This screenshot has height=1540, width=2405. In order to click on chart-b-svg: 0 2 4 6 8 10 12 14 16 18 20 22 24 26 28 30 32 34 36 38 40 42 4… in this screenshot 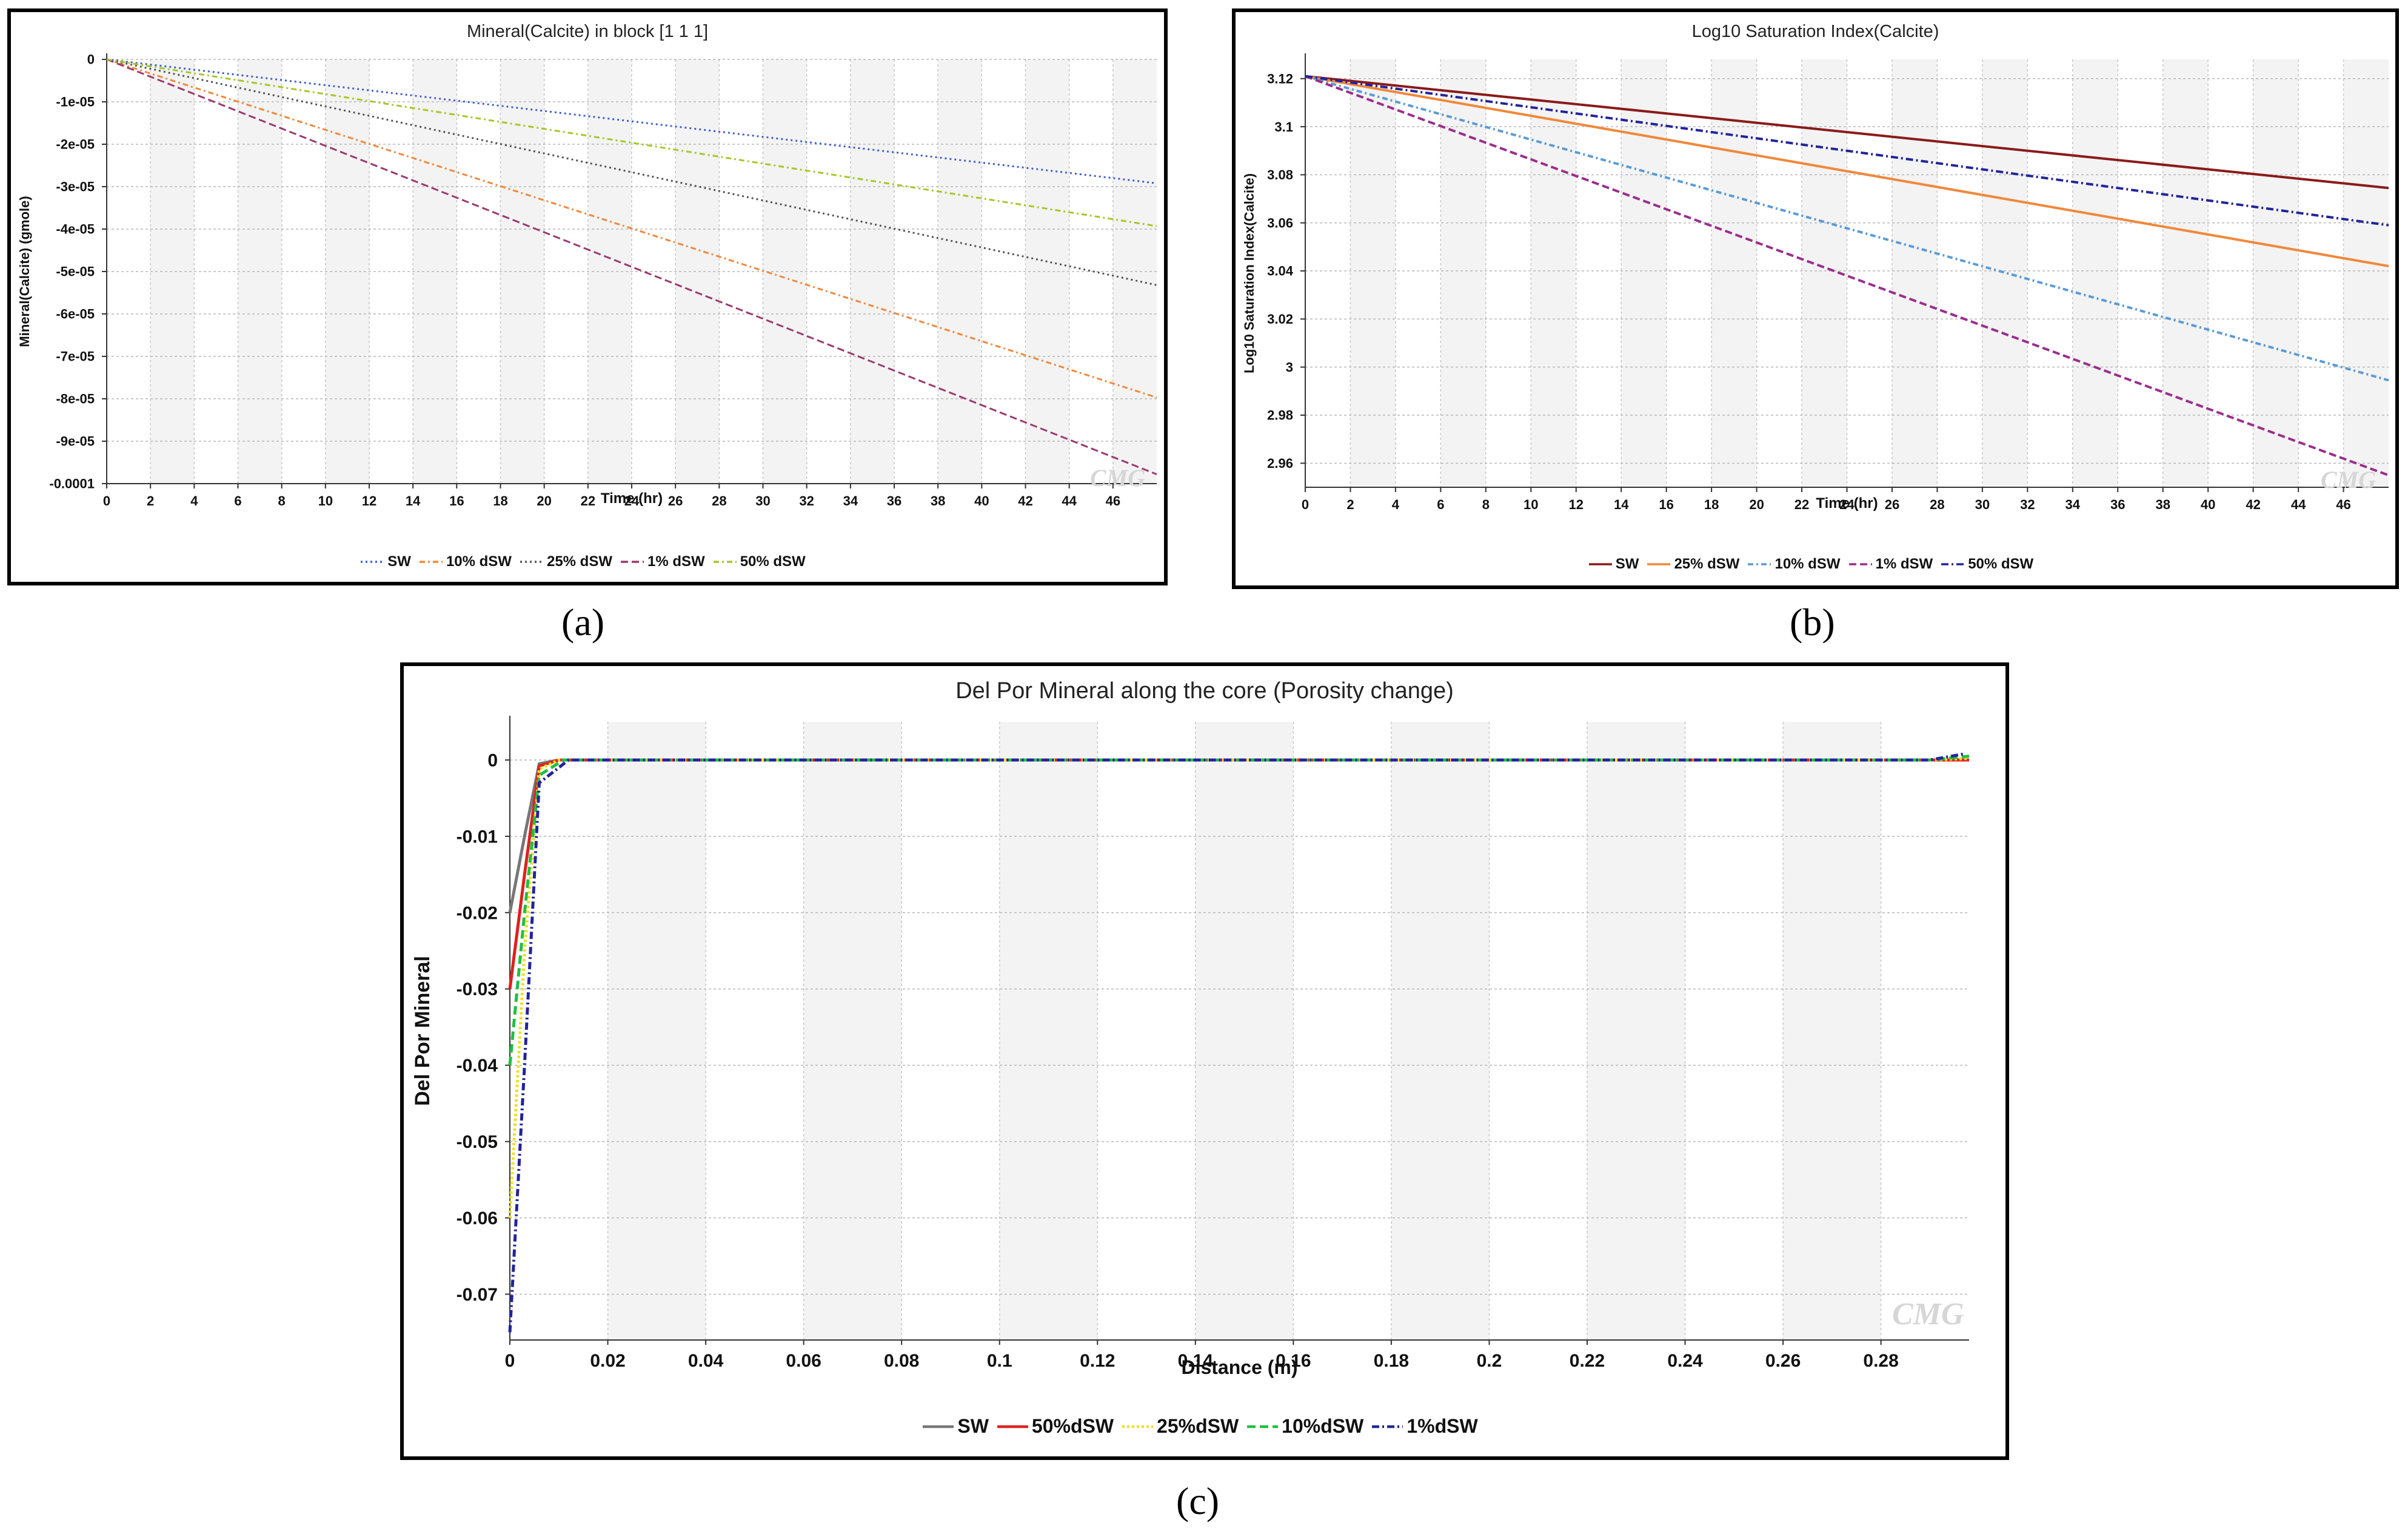, I will do `click(1815, 282)`.